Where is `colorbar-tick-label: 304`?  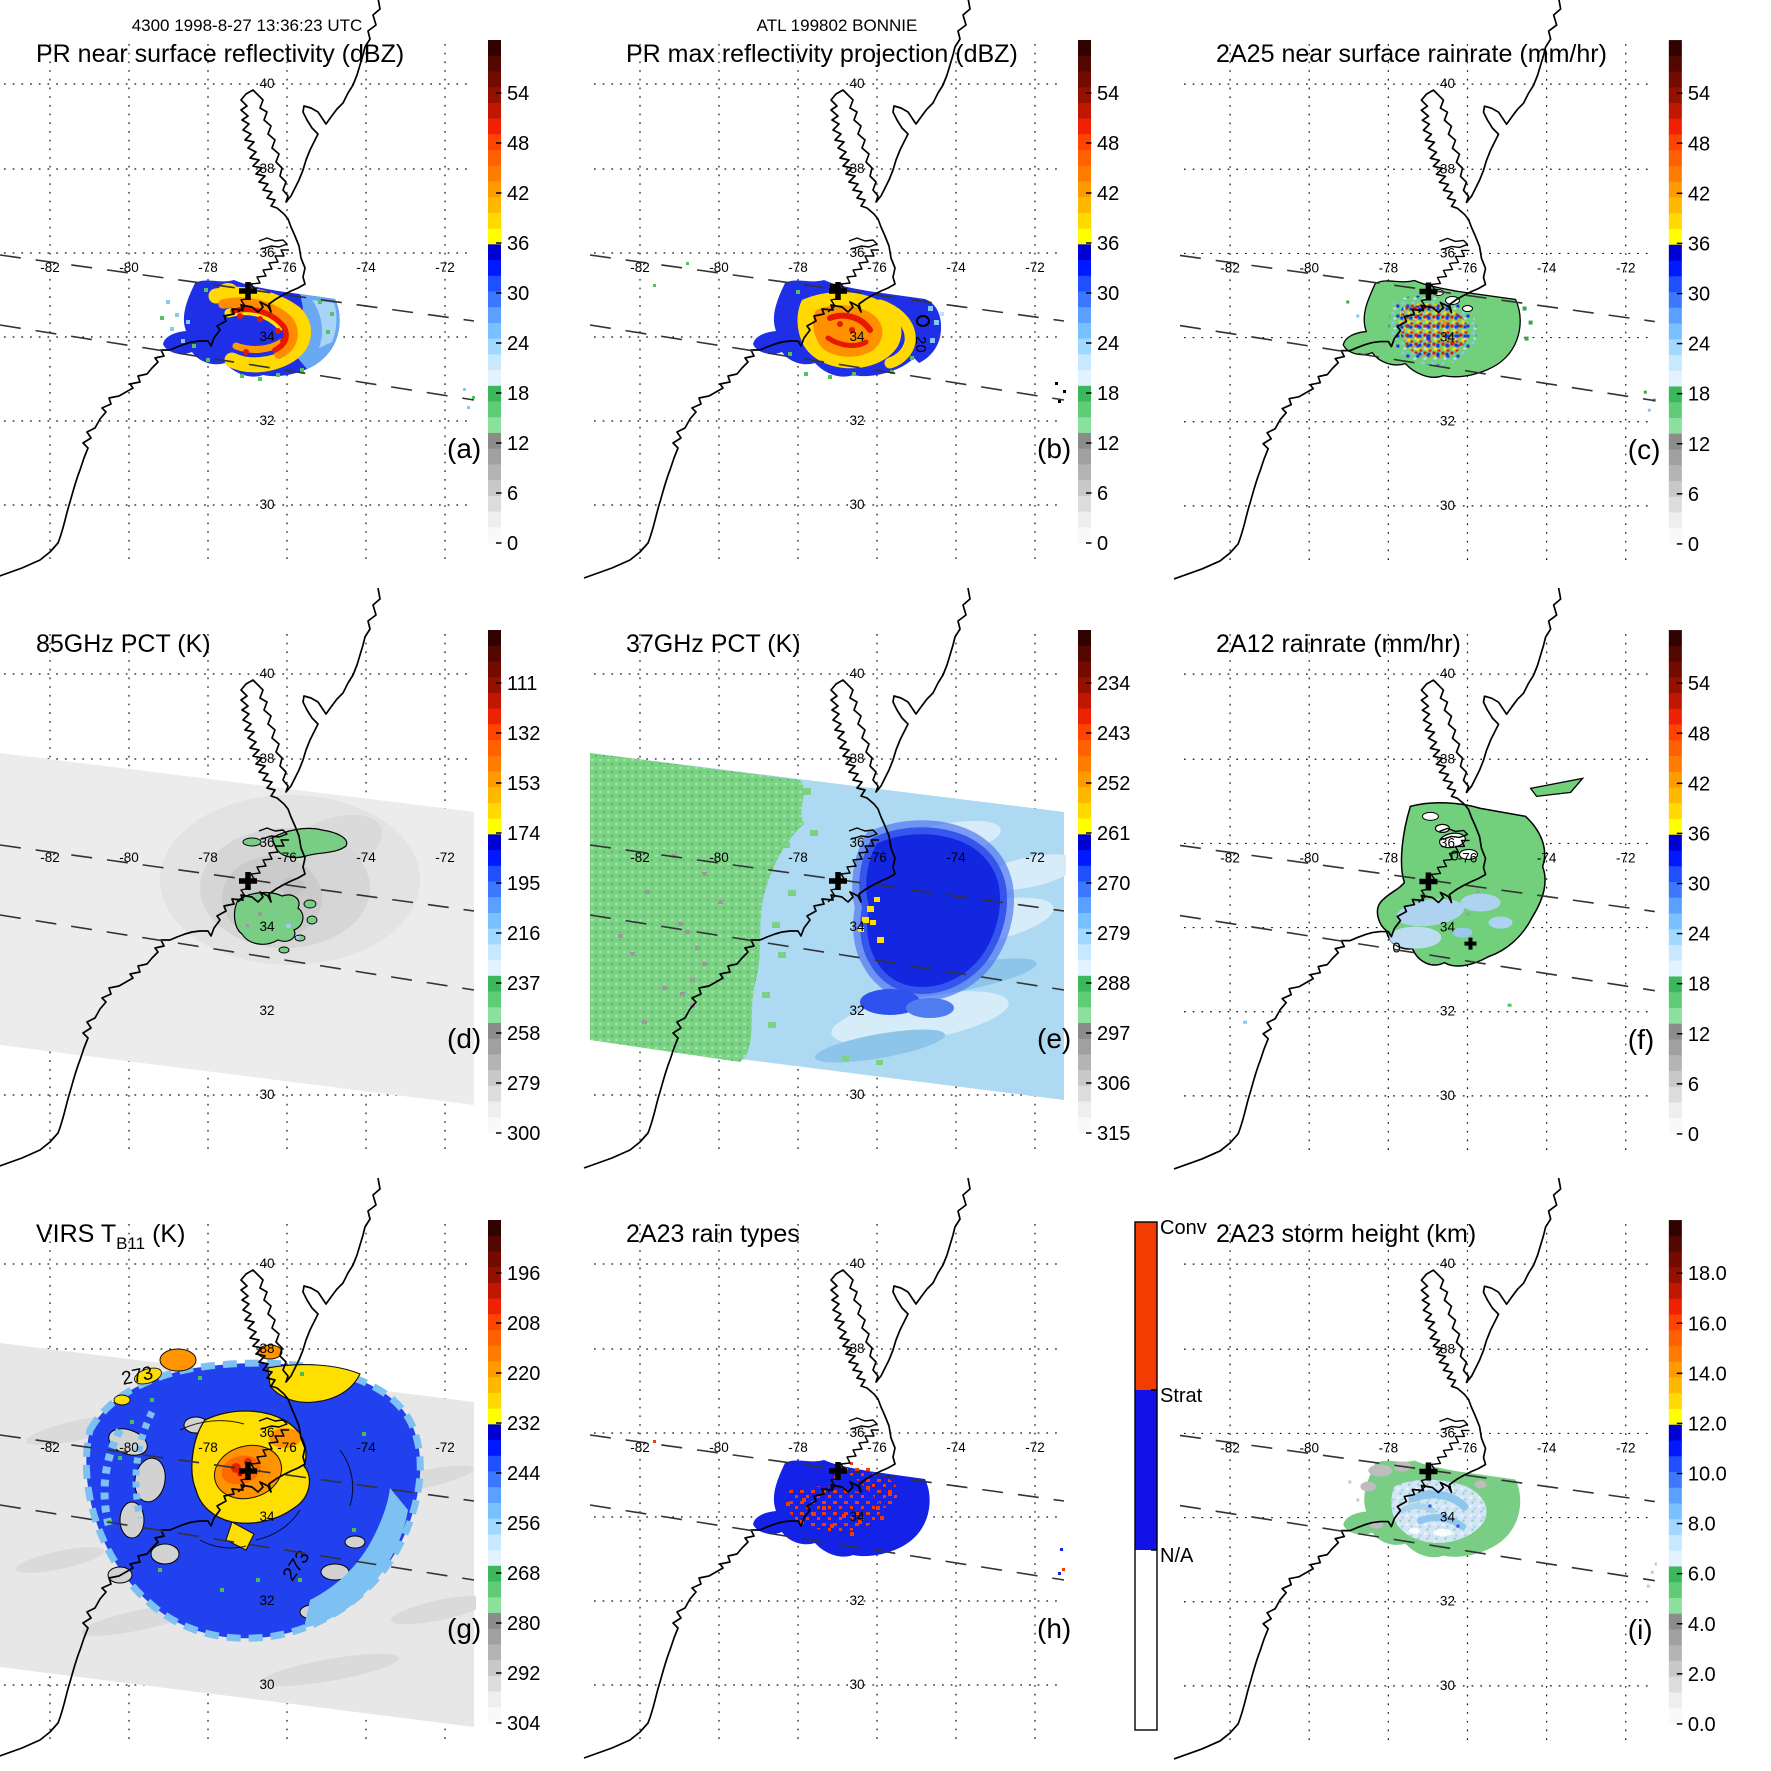 colorbar-tick-label: 304 is located at coordinates (523, 1724).